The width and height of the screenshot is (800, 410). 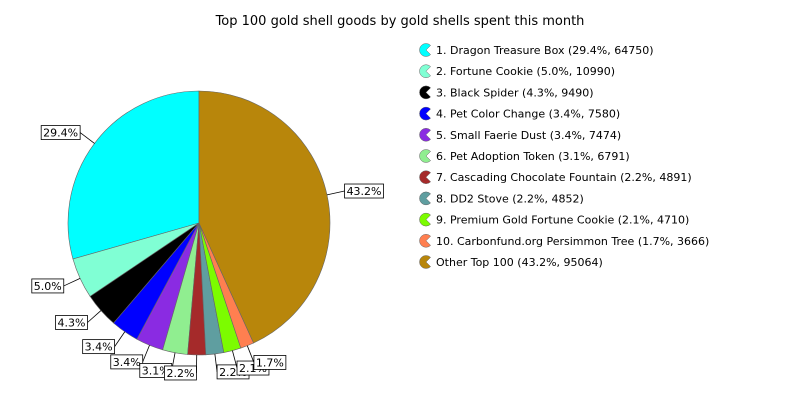 I want to click on slice-percent-label-1: 29.4%, so click(x=60, y=133).